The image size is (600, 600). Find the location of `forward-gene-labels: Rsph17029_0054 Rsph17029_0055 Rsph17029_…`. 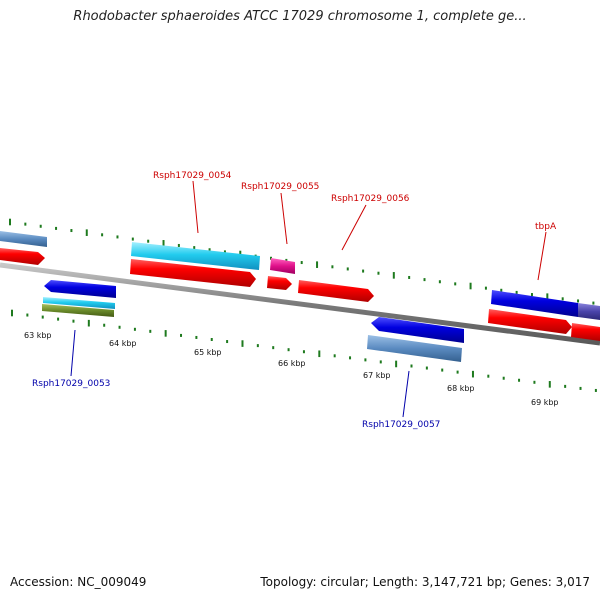

forward-gene-labels: Rsph17029_0054 Rsph17029_0055 Rsph17029_… is located at coordinates (355, 226).